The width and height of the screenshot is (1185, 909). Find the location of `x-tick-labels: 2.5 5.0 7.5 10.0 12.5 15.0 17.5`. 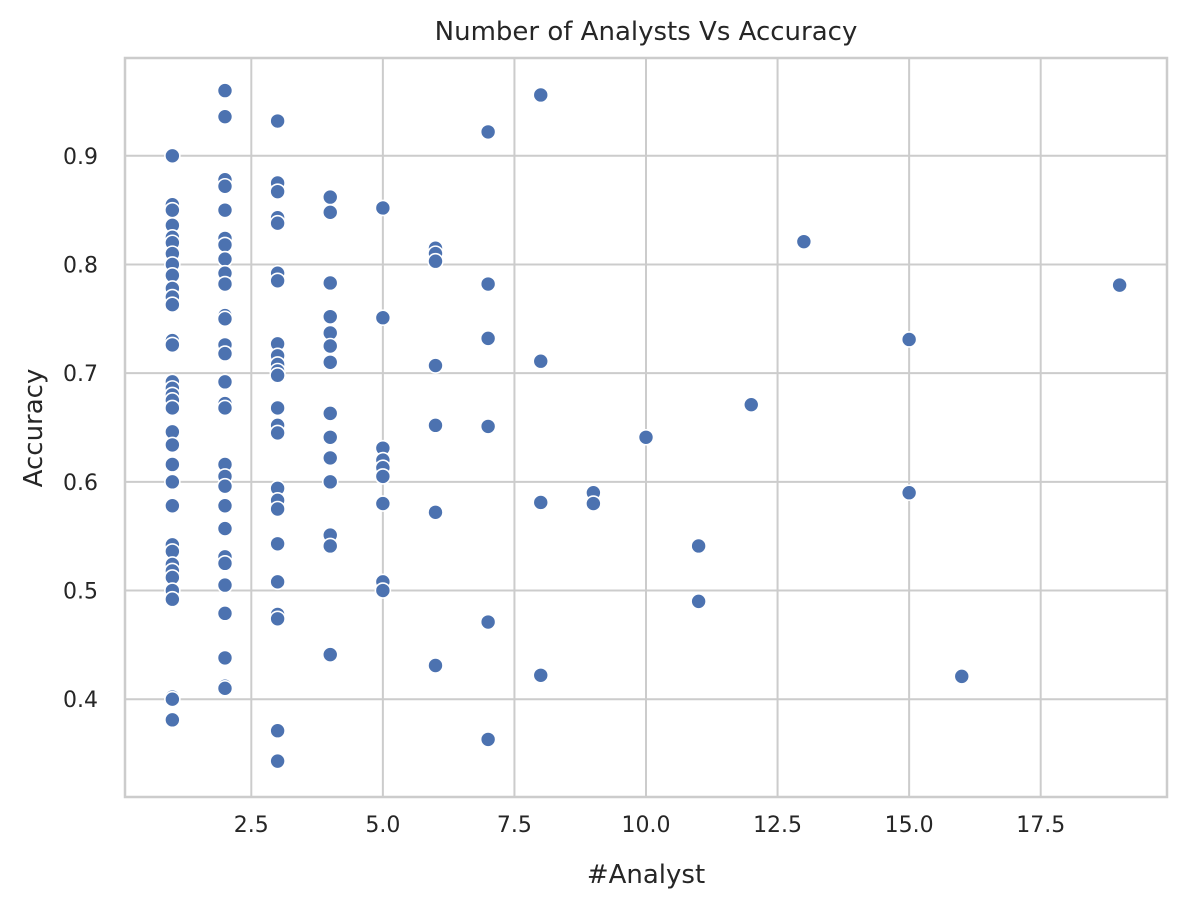

x-tick-labels: 2.5 5.0 7.5 10.0 12.5 15.0 17.5 is located at coordinates (649, 825).